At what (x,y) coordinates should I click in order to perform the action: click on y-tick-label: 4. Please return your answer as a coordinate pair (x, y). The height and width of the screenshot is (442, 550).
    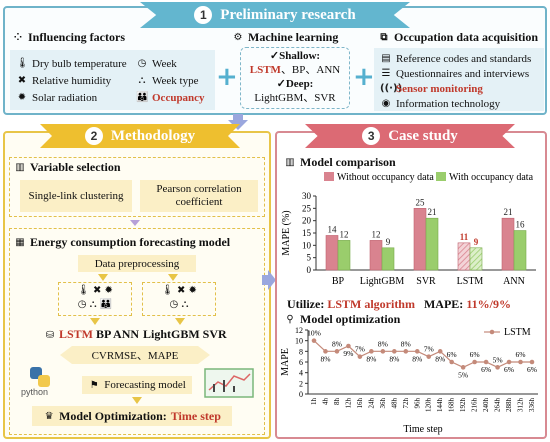
    Looking at the image, I should click on (301, 373).